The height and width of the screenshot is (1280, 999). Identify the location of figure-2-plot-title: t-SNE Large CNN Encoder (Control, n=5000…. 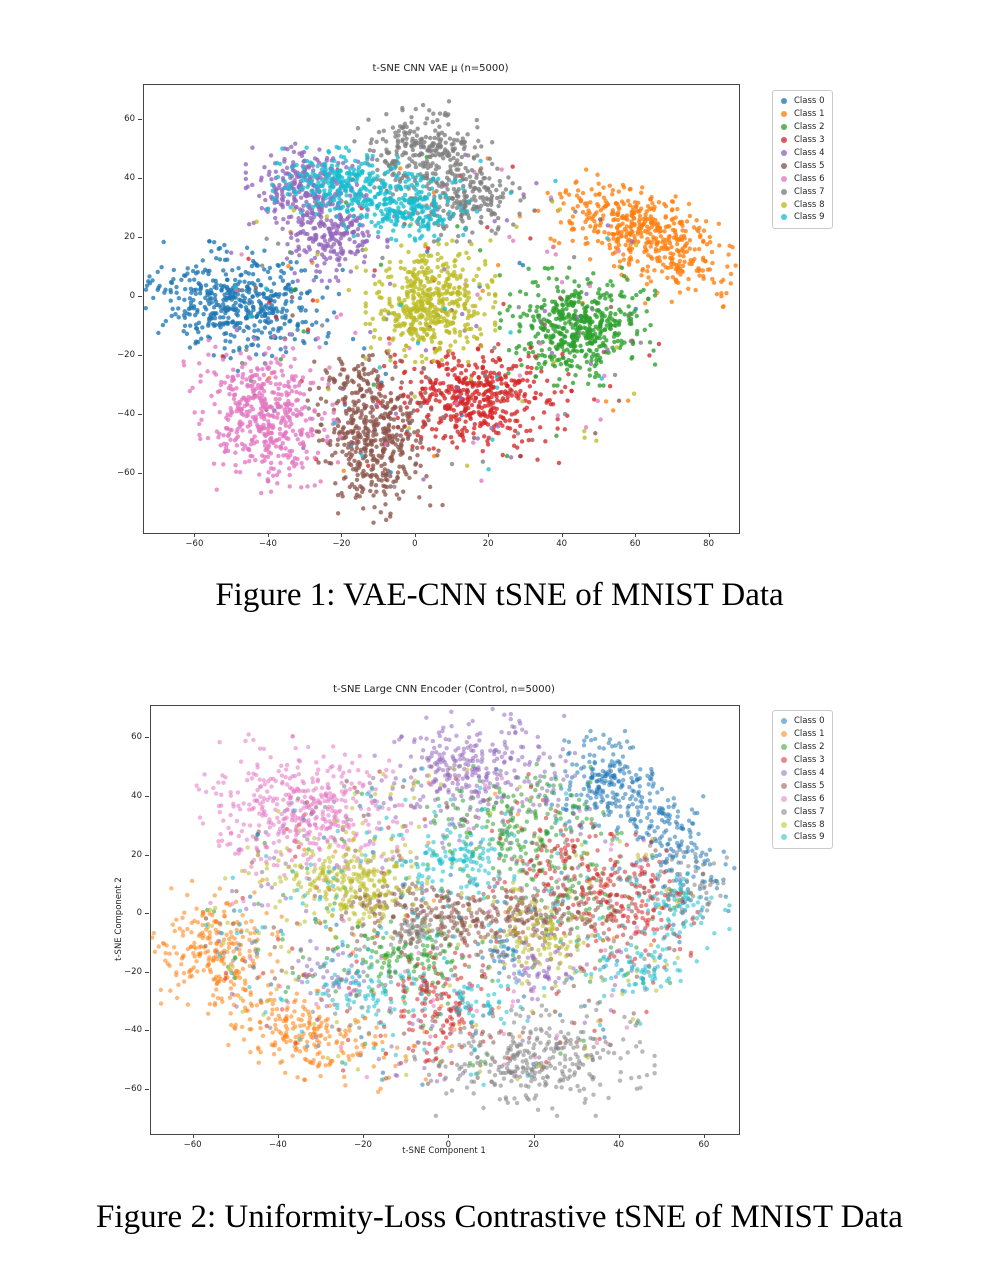
(444, 689).